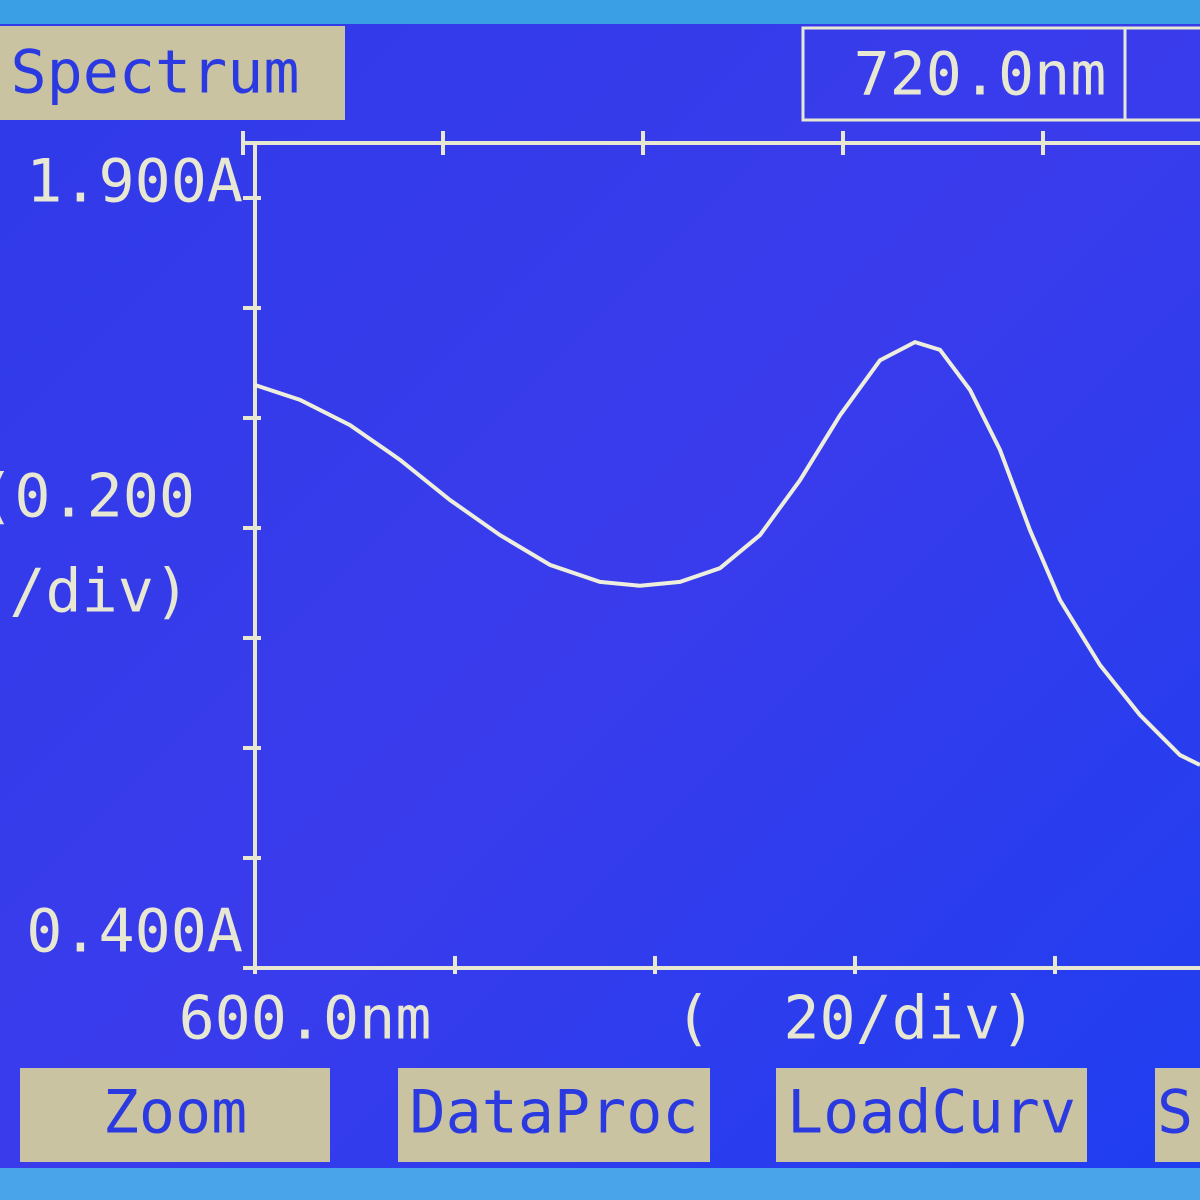 The height and width of the screenshot is (1200, 1200). What do you see at coordinates (980, 75) in the screenshot?
I see `wavelength-label: 720.0nm` at bounding box center [980, 75].